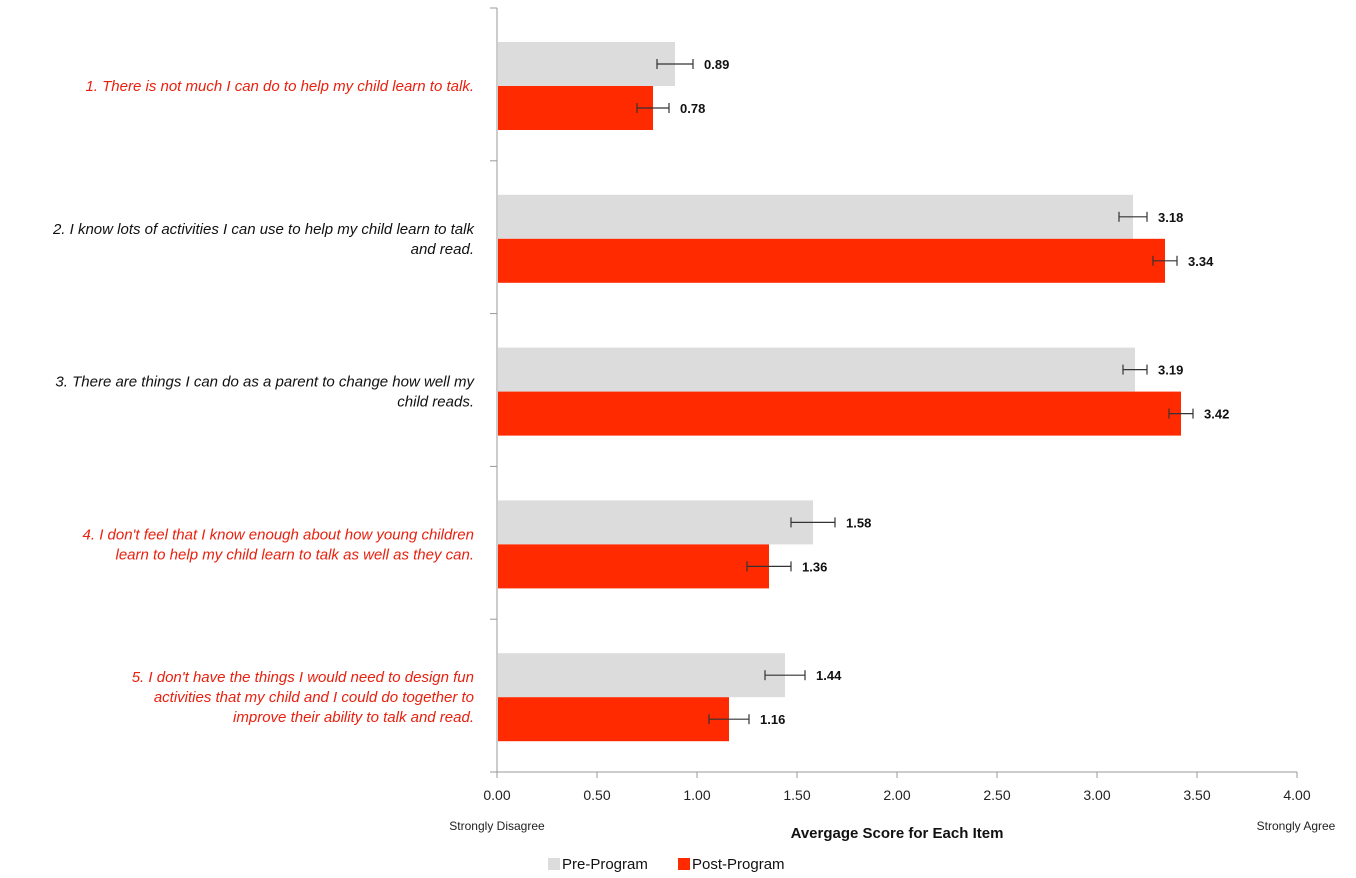 Image resolution: width=1356 pixels, height=878 pixels. I want to click on legend-swatch-post-program, so click(684, 864).